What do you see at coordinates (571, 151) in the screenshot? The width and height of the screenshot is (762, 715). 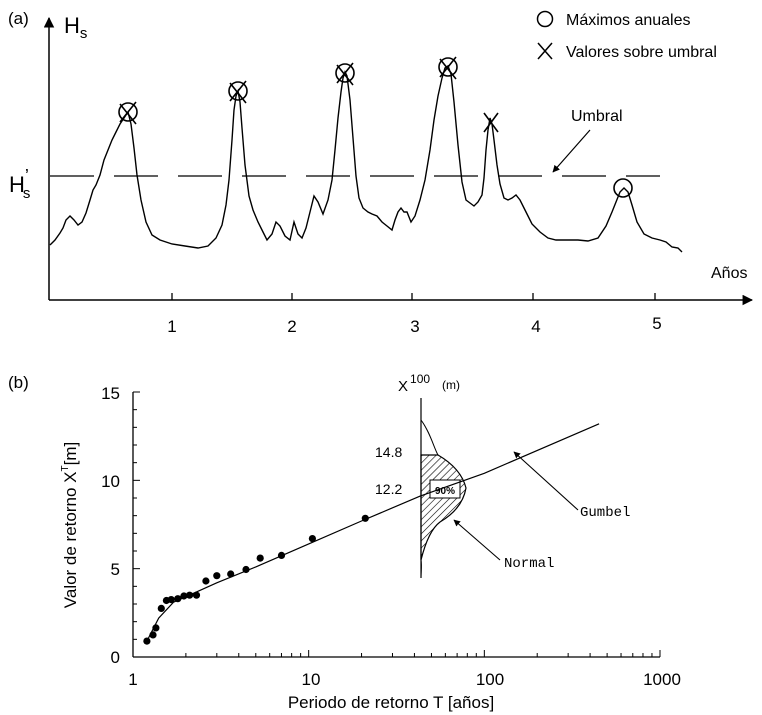 I see `umbral-arrow` at bounding box center [571, 151].